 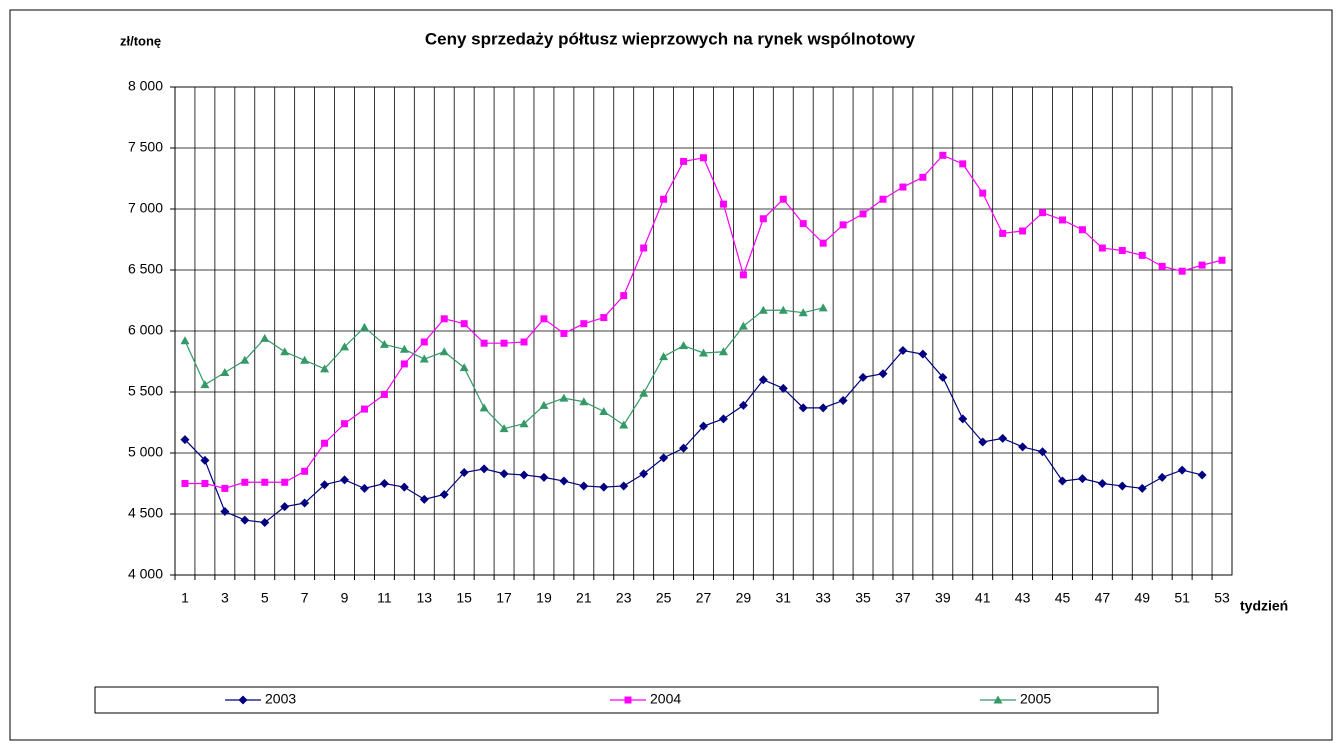 I want to click on x-tick-label: 23, so click(x=624, y=598).